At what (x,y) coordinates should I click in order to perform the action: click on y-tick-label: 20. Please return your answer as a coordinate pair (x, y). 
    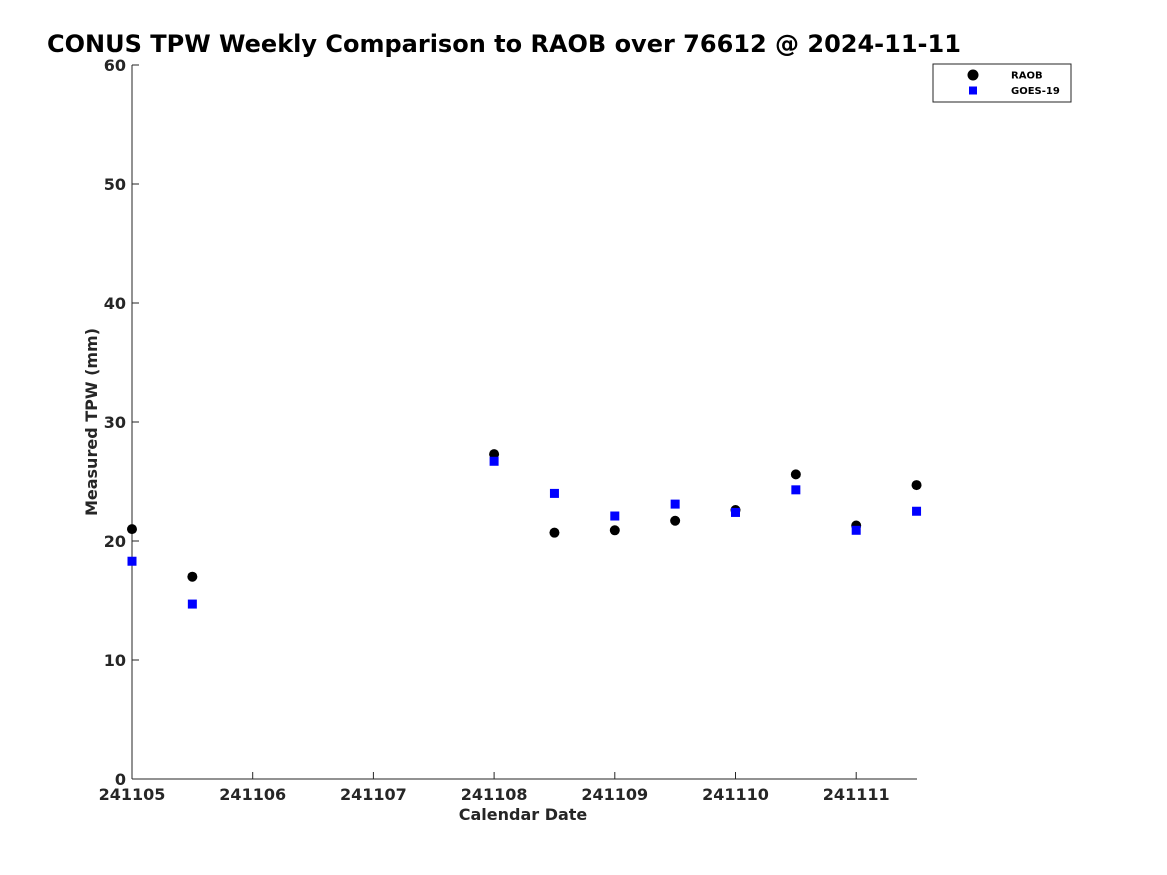
    Looking at the image, I should click on (115, 541).